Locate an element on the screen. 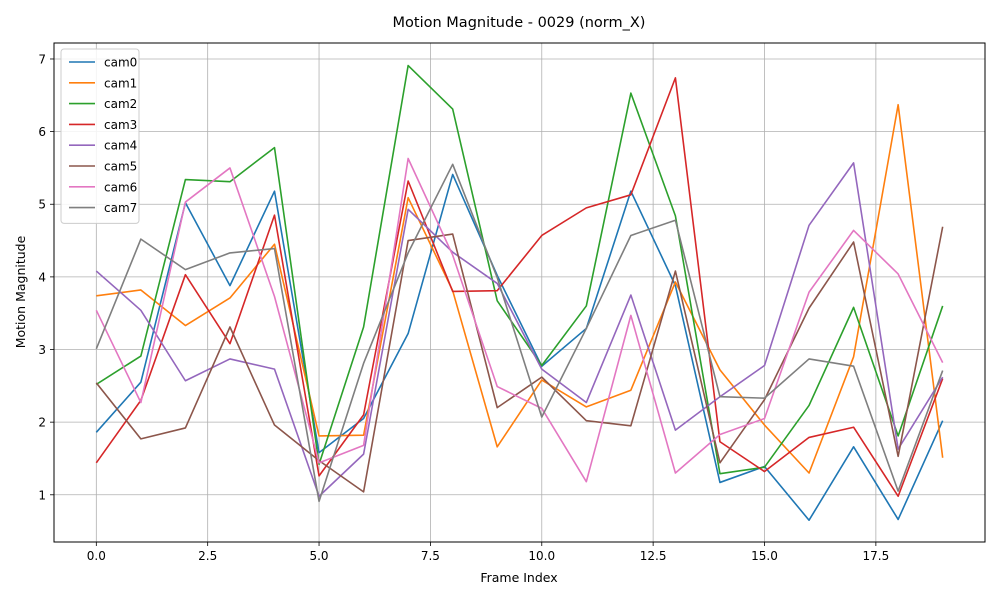 The height and width of the screenshot is (600, 1000). legend-label-cam1: cam1 is located at coordinates (120, 83).